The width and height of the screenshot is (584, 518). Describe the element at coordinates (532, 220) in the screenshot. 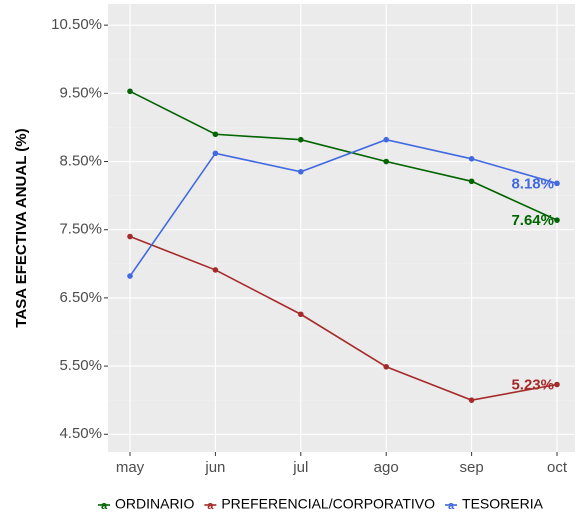

I see `value-label: 7.64%` at that location.